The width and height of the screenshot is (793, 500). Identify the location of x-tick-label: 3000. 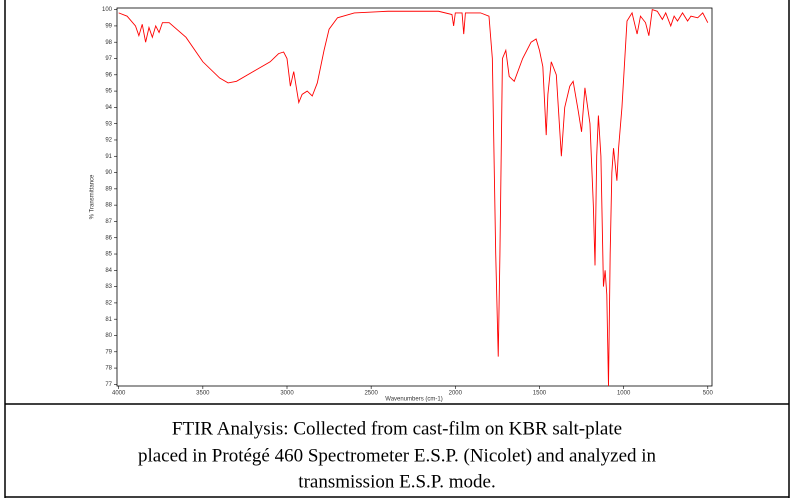
(287, 394).